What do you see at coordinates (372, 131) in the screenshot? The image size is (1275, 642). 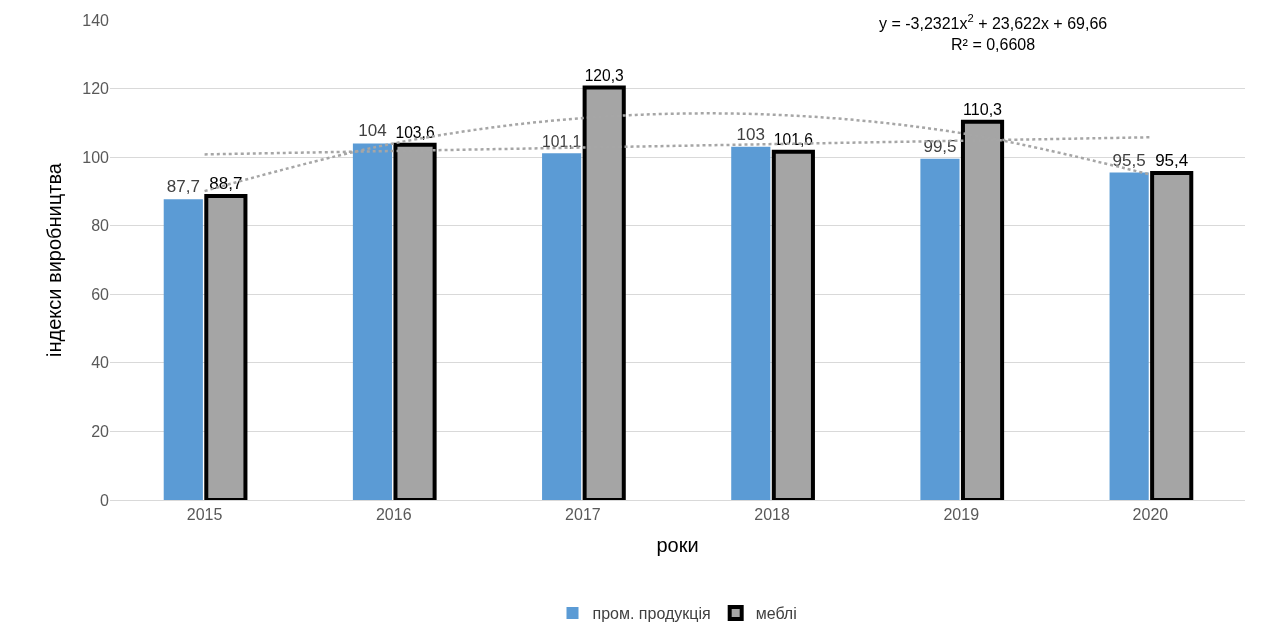 I see `data-label: 104` at bounding box center [372, 131].